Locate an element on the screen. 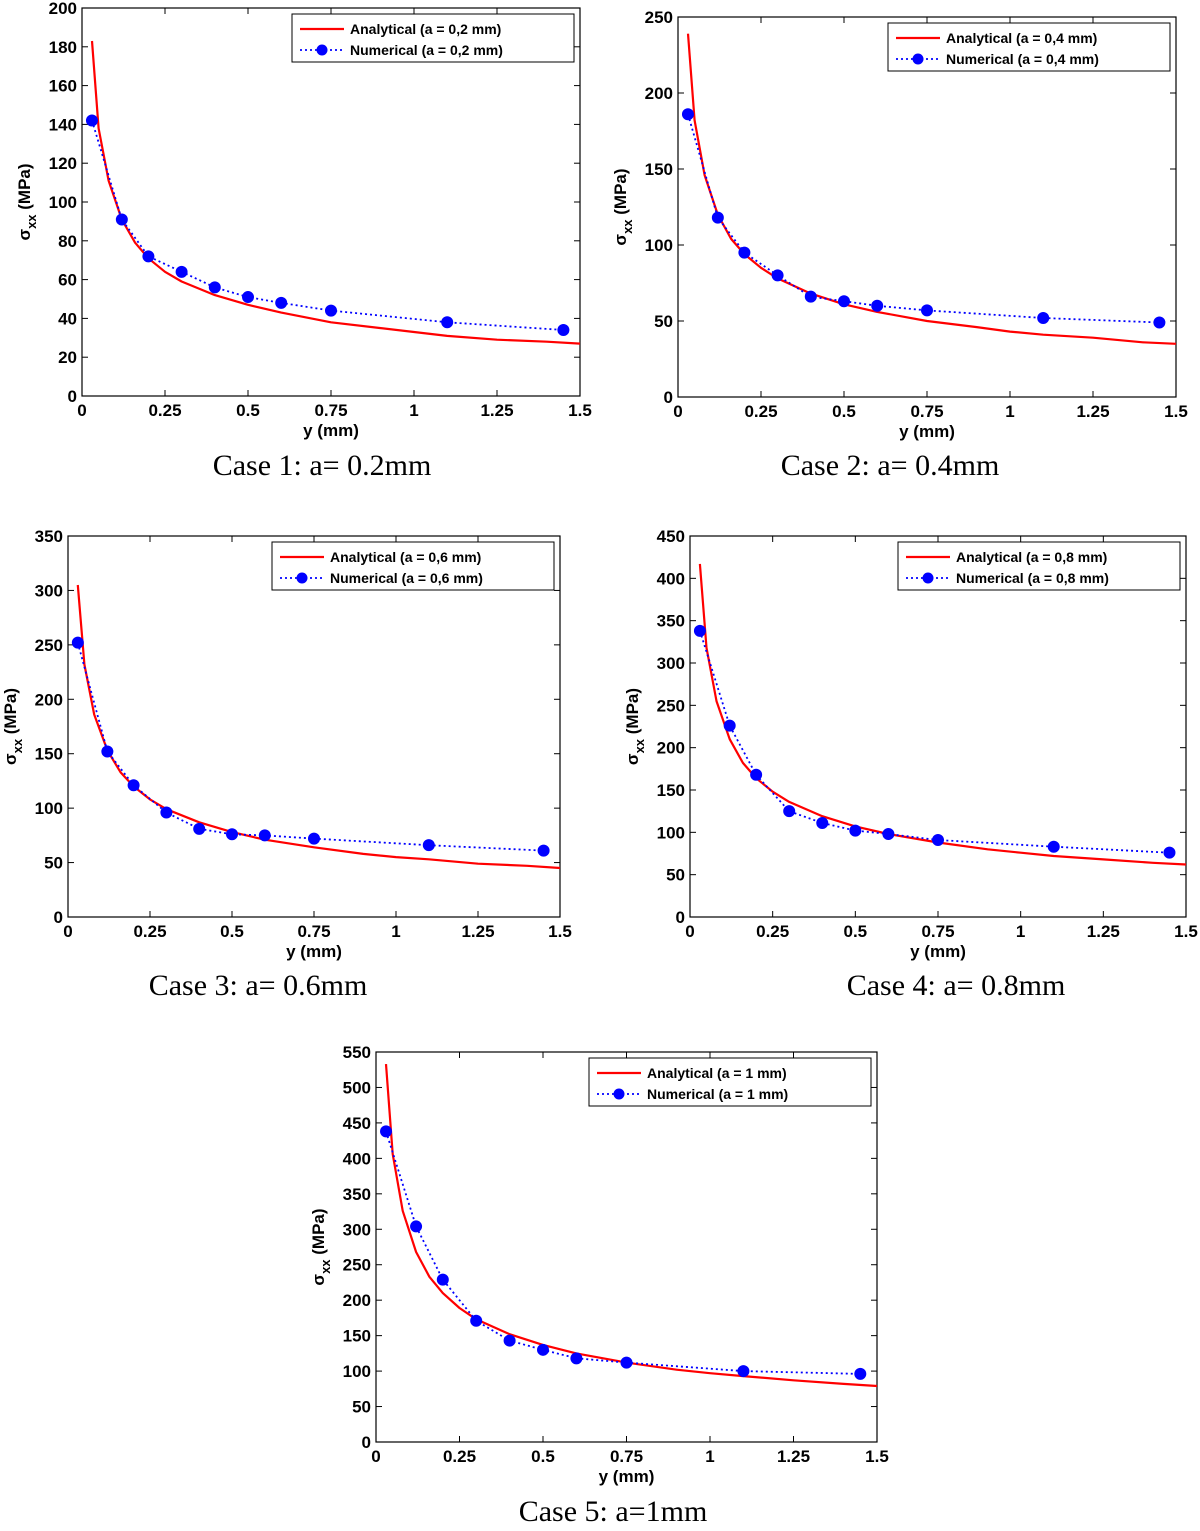 The image size is (1200, 1531). x-tick-label: 1.5 is located at coordinates (580, 410).